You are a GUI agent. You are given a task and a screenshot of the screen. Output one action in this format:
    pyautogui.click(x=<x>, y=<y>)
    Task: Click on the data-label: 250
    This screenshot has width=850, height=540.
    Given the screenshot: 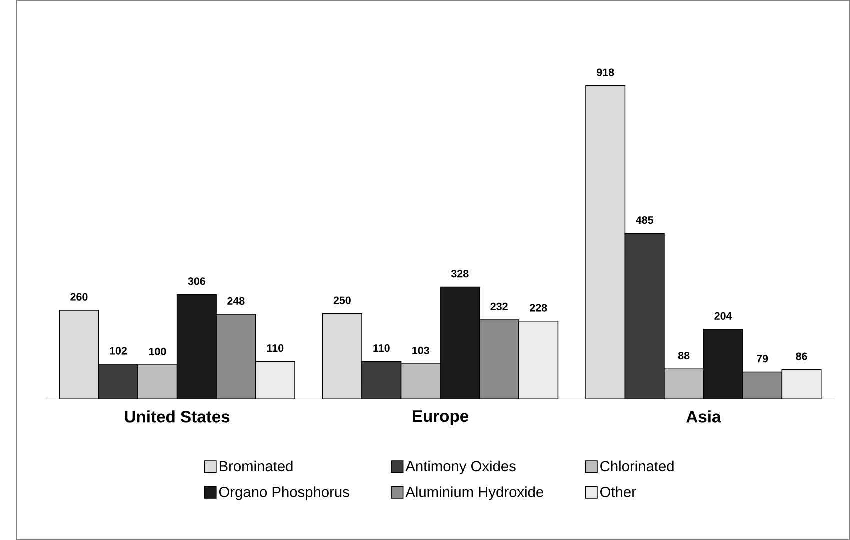 What is the action you would take?
    pyautogui.click(x=342, y=300)
    